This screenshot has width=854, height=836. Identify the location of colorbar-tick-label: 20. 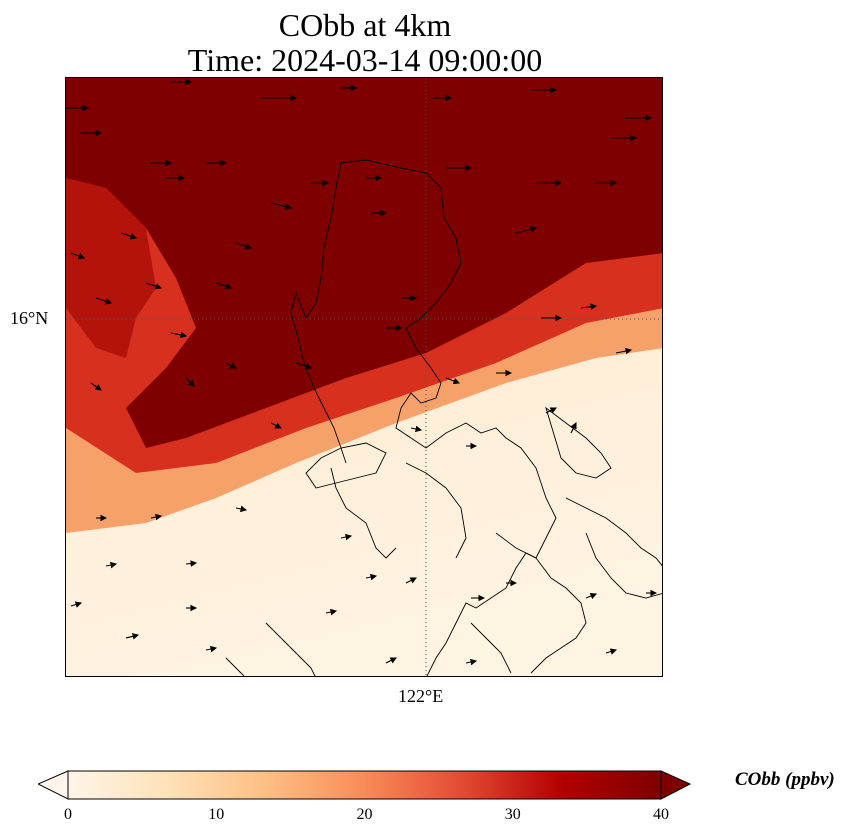
(364, 814).